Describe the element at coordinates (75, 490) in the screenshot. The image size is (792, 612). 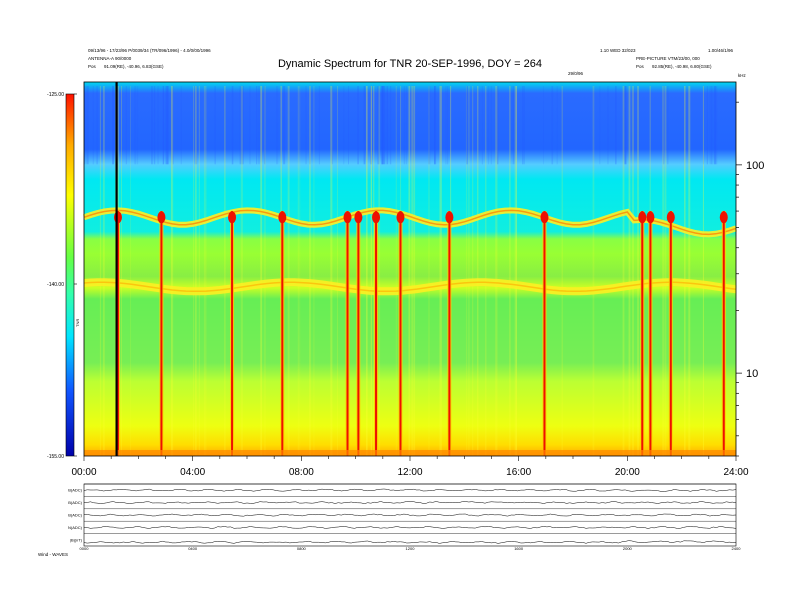
I see `series-label-0: B(ADC)` at that location.